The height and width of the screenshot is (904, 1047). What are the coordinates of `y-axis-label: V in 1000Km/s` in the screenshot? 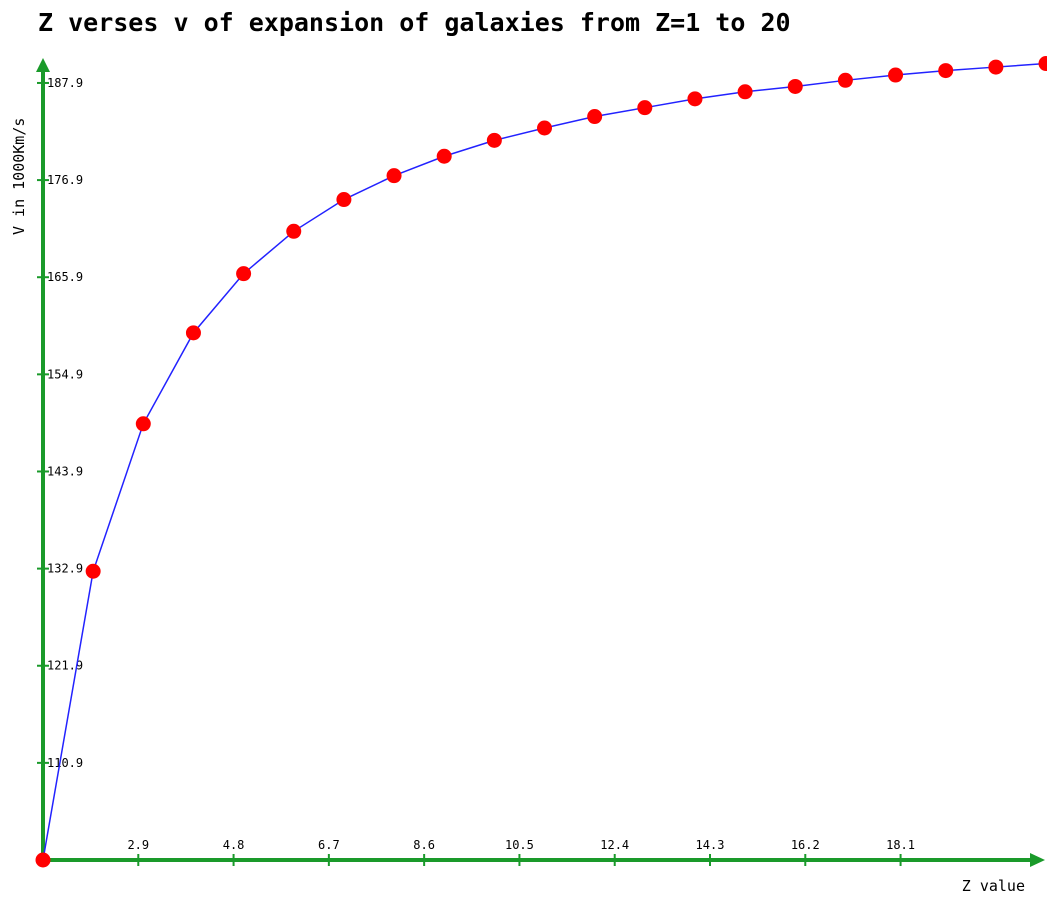 It's located at (19, 176).